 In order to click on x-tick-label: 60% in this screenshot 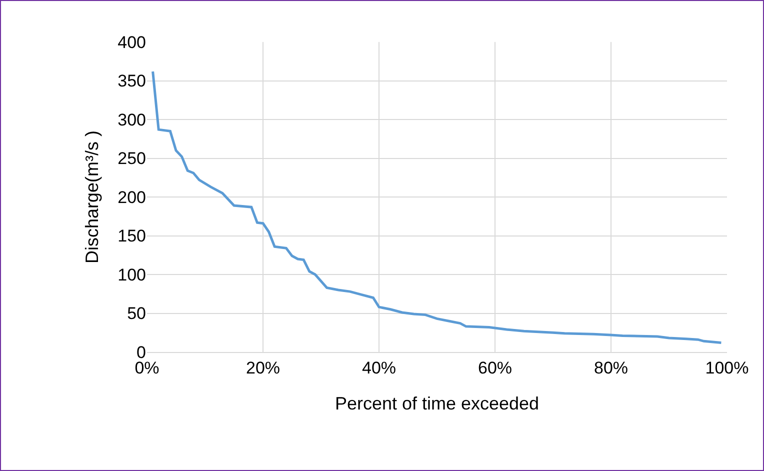, I will do `click(495, 368)`.